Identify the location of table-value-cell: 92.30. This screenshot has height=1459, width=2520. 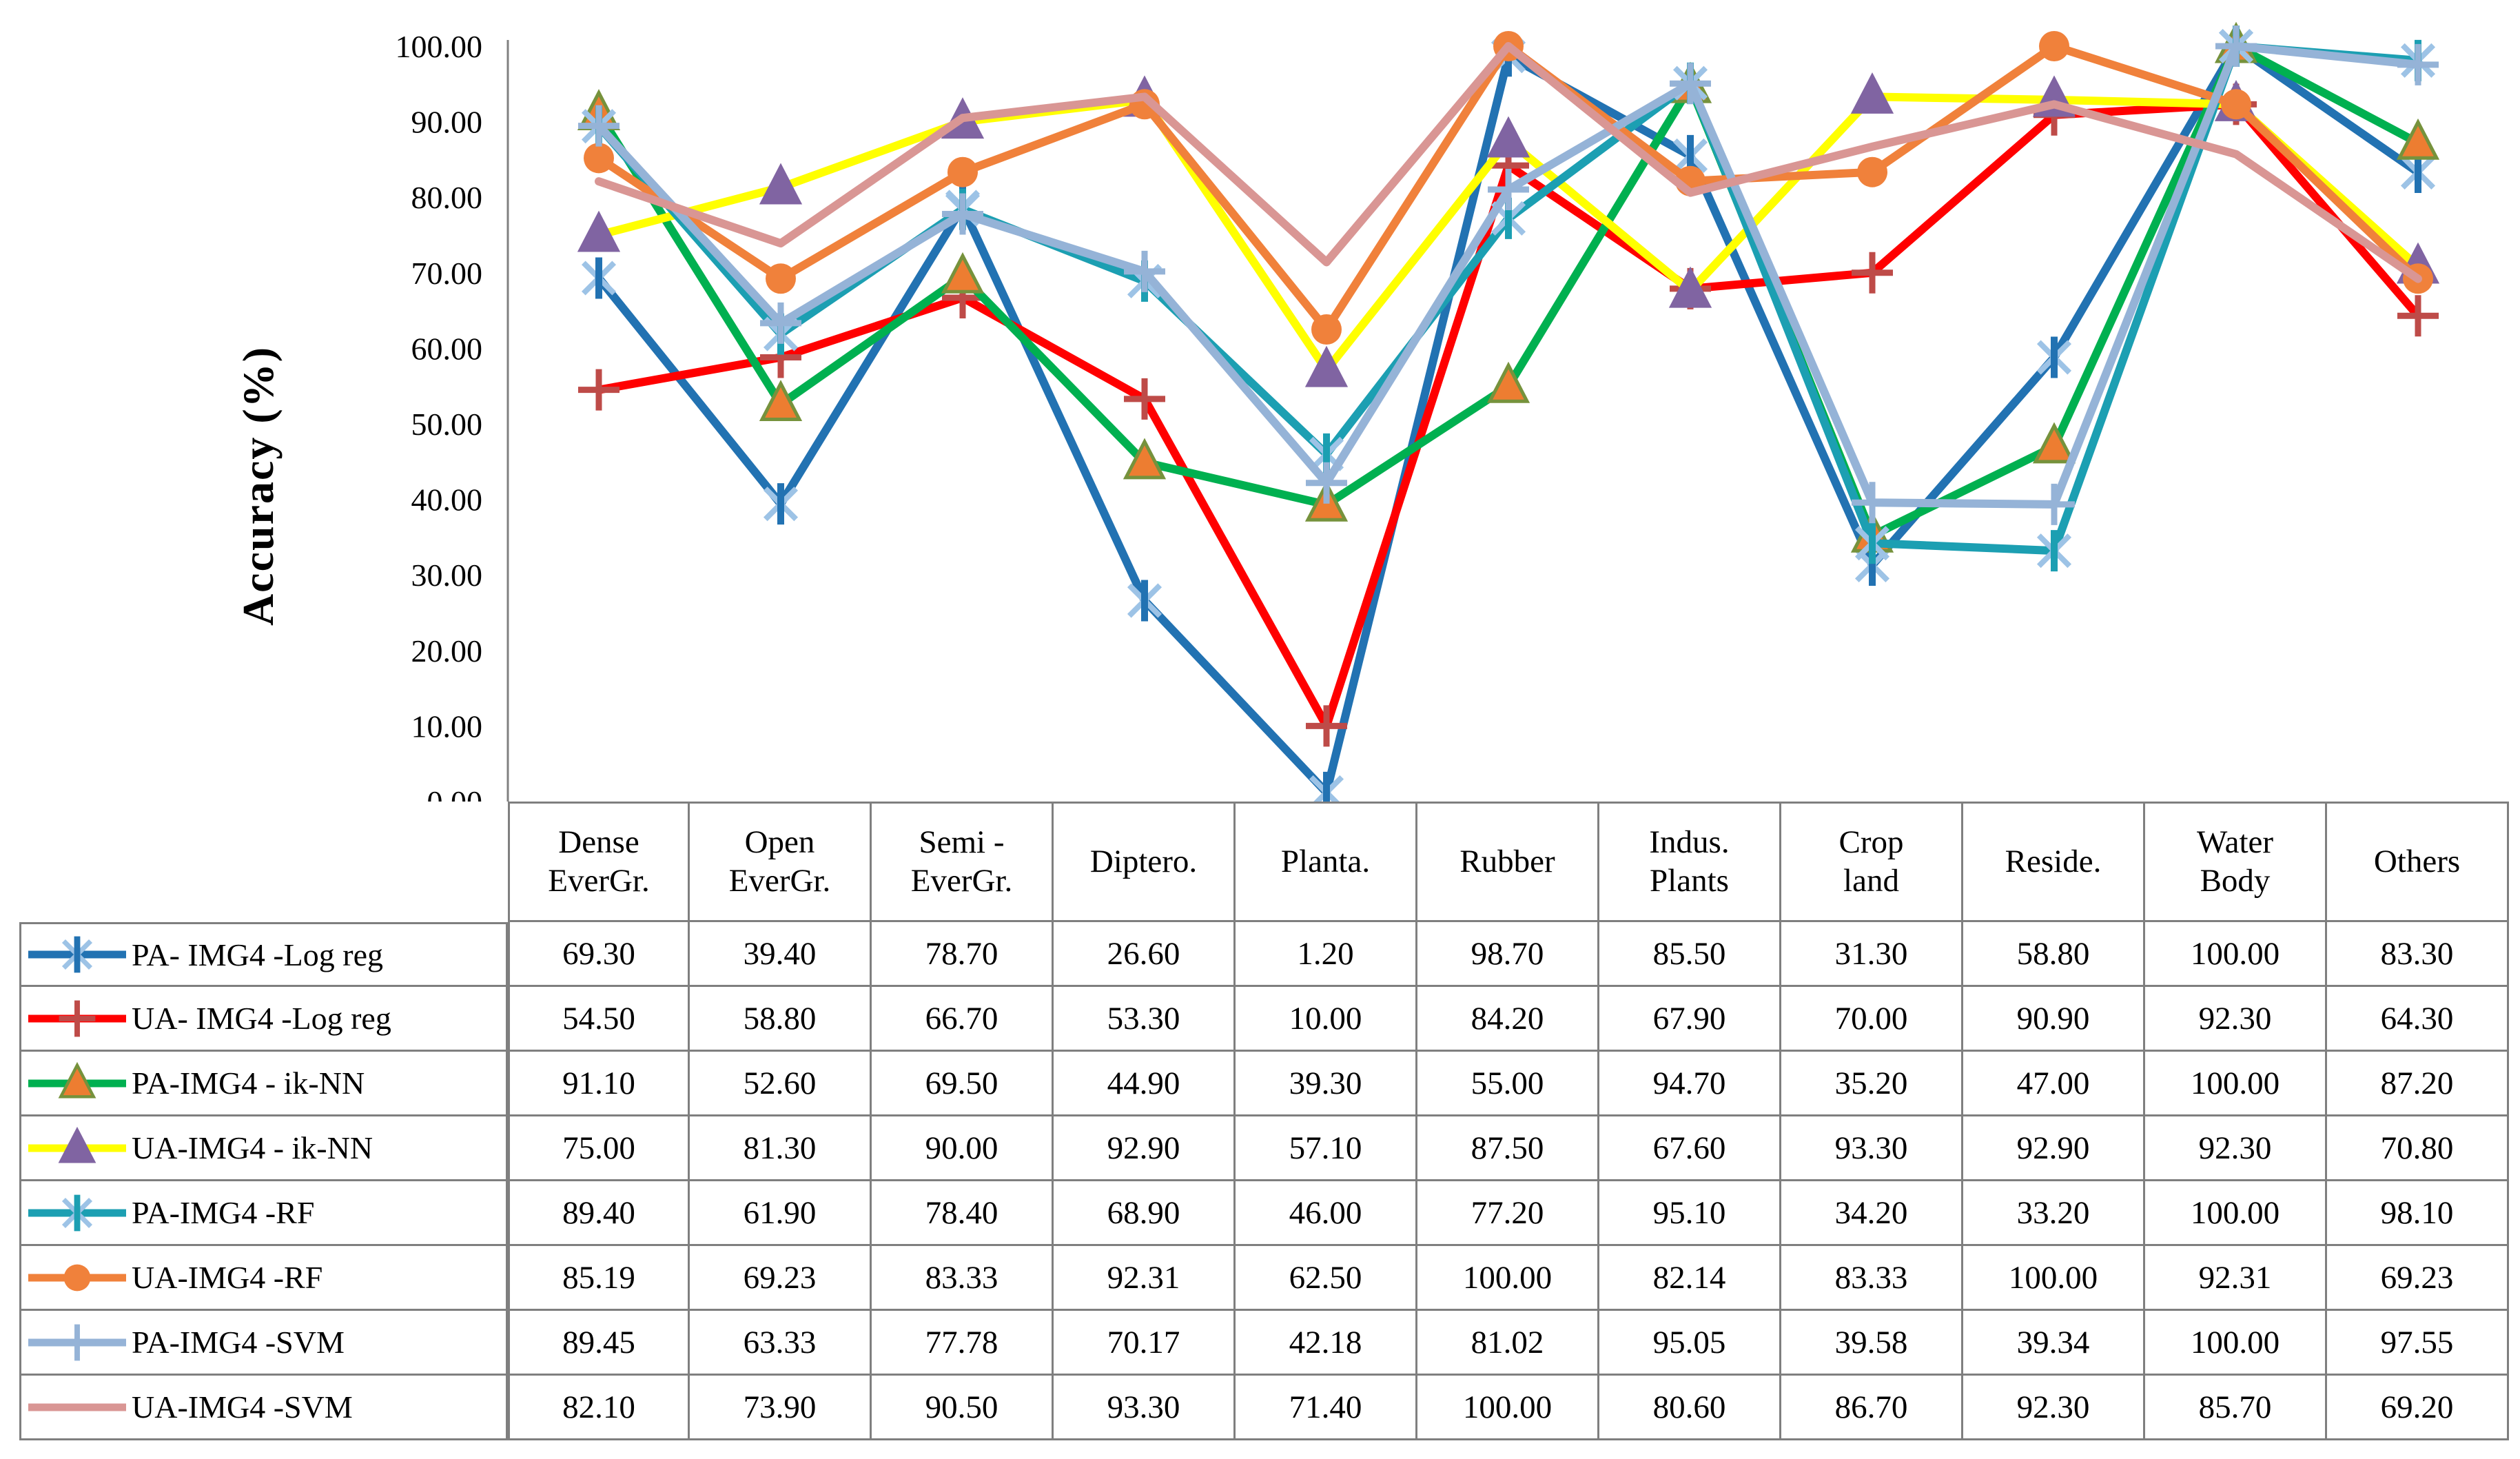
(2236, 1019).